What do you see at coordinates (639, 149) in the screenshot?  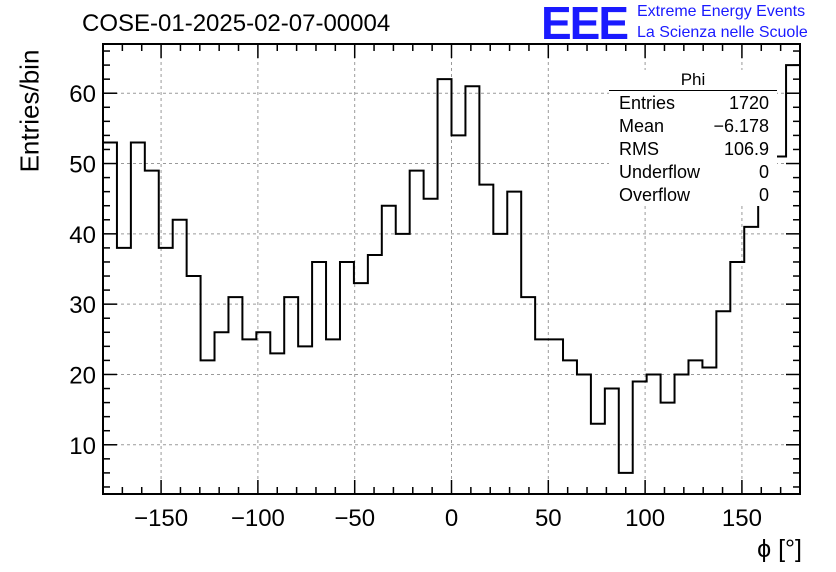 I see `stats-label: RMS` at bounding box center [639, 149].